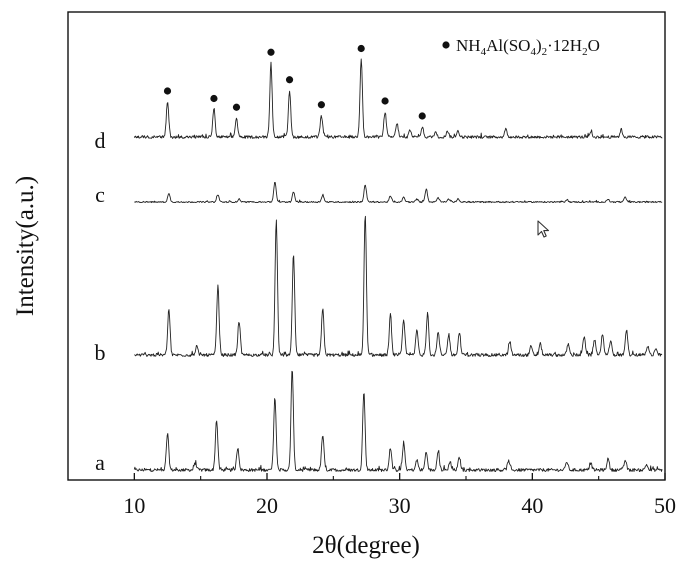 This screenshot has height=568, width=689. I want to click on x-ticks, so click(399, 476).